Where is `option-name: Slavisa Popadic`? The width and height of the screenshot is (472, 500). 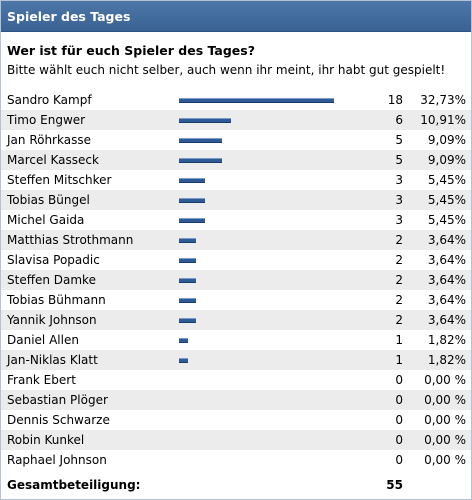
option-name: Slavisa Popadic is located at coordinates (53, 260).